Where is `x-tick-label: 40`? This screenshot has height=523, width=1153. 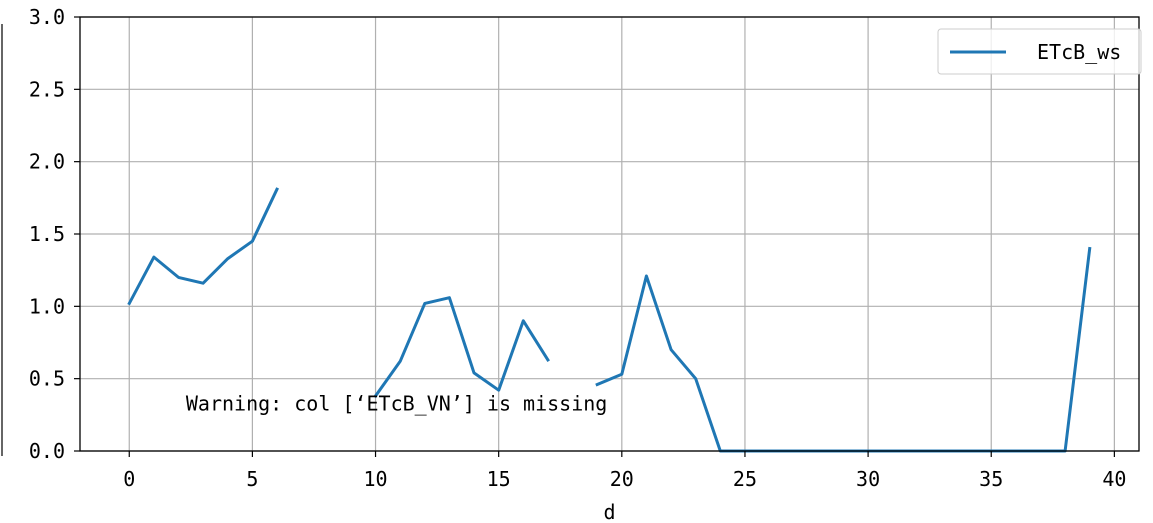 x-tick-label: 40 is located at coordinates (1114, 479).